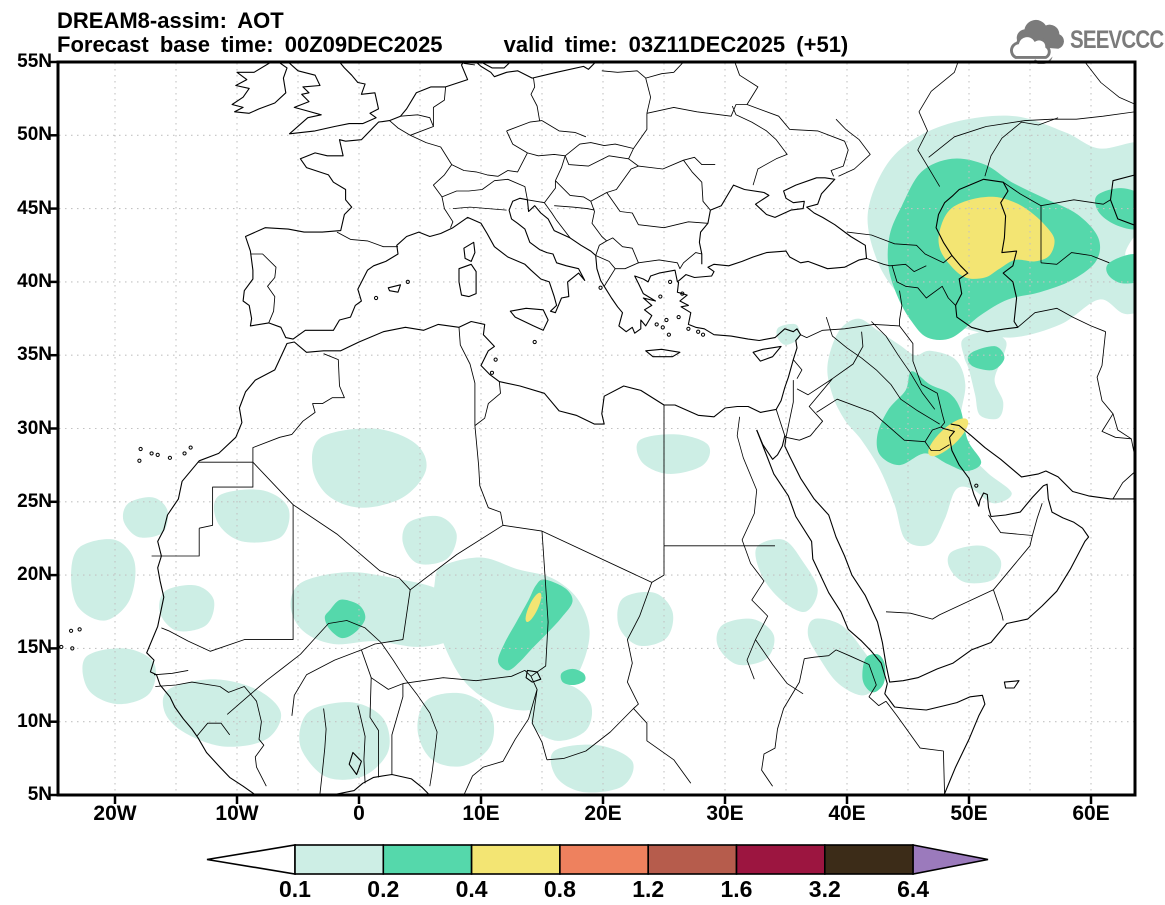  What do you see at coordinates (648, 889) in the screenshot?
I see `legend-value-label: 1.2` at bounding box center [648, 889].